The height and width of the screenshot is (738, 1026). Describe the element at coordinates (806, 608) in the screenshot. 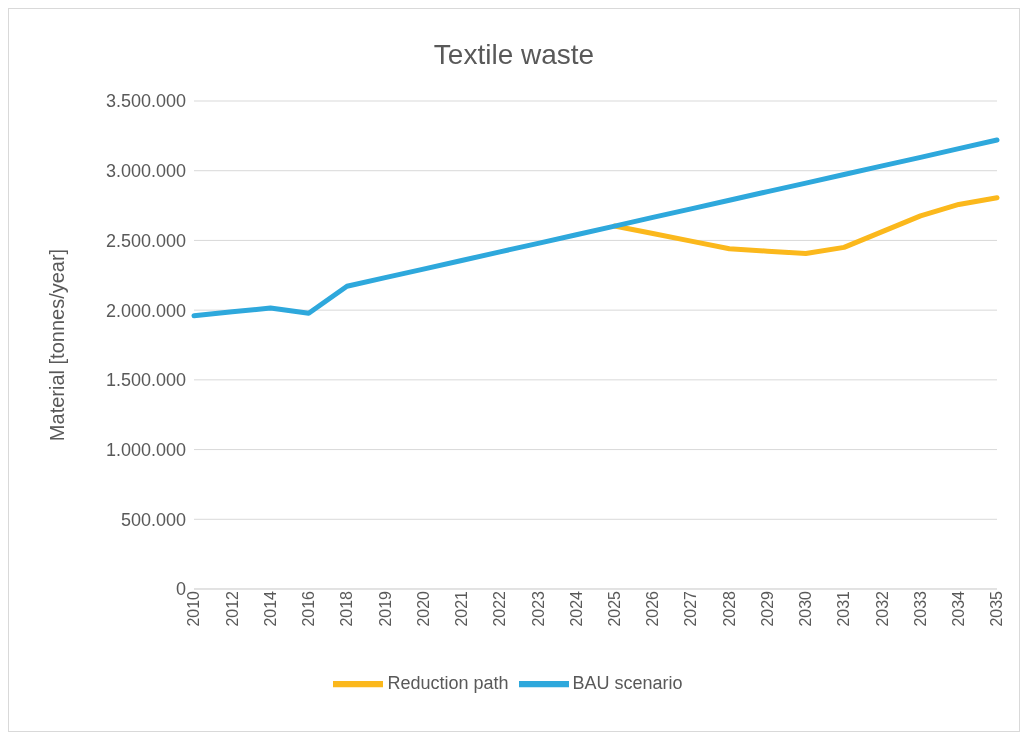

I see `x-tick-label: 2030` at that location.